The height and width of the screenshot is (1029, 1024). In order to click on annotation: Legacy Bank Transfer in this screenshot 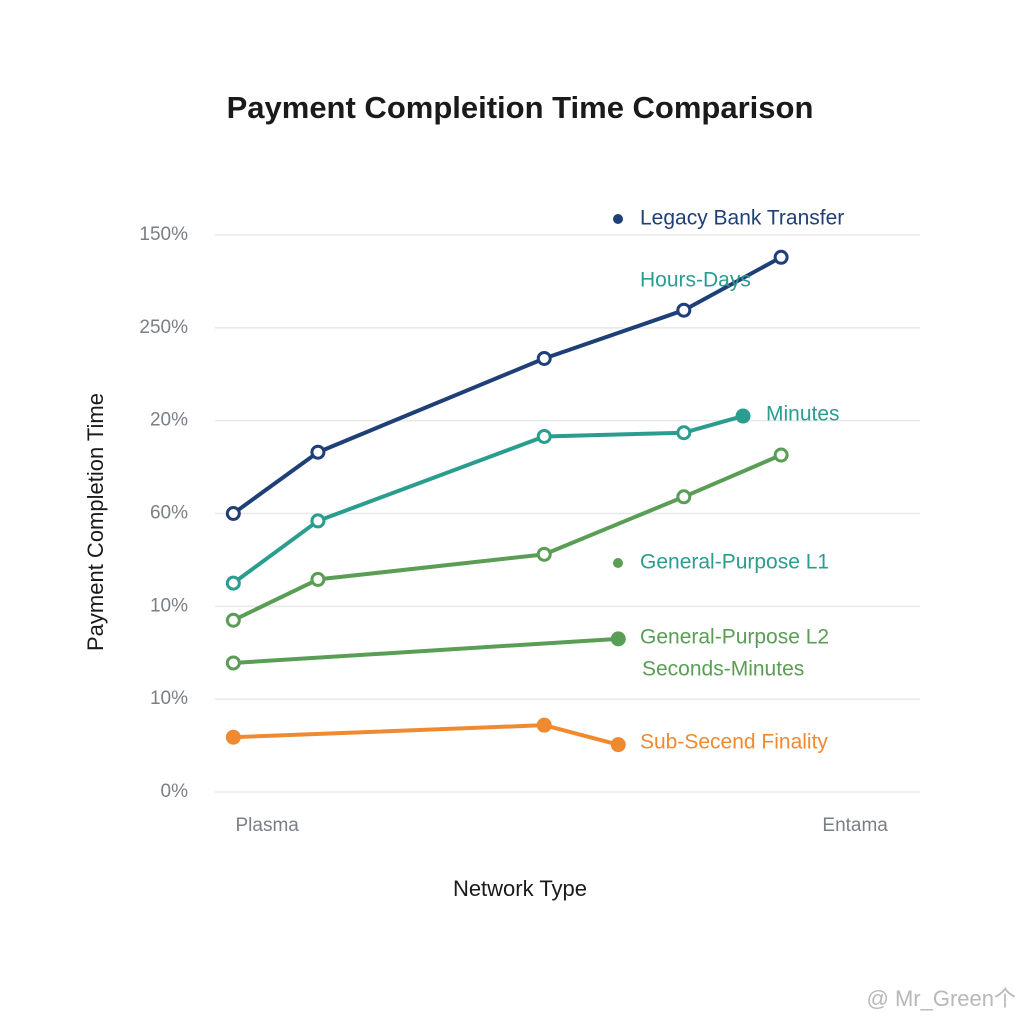, I will do `click(742, 218)`.